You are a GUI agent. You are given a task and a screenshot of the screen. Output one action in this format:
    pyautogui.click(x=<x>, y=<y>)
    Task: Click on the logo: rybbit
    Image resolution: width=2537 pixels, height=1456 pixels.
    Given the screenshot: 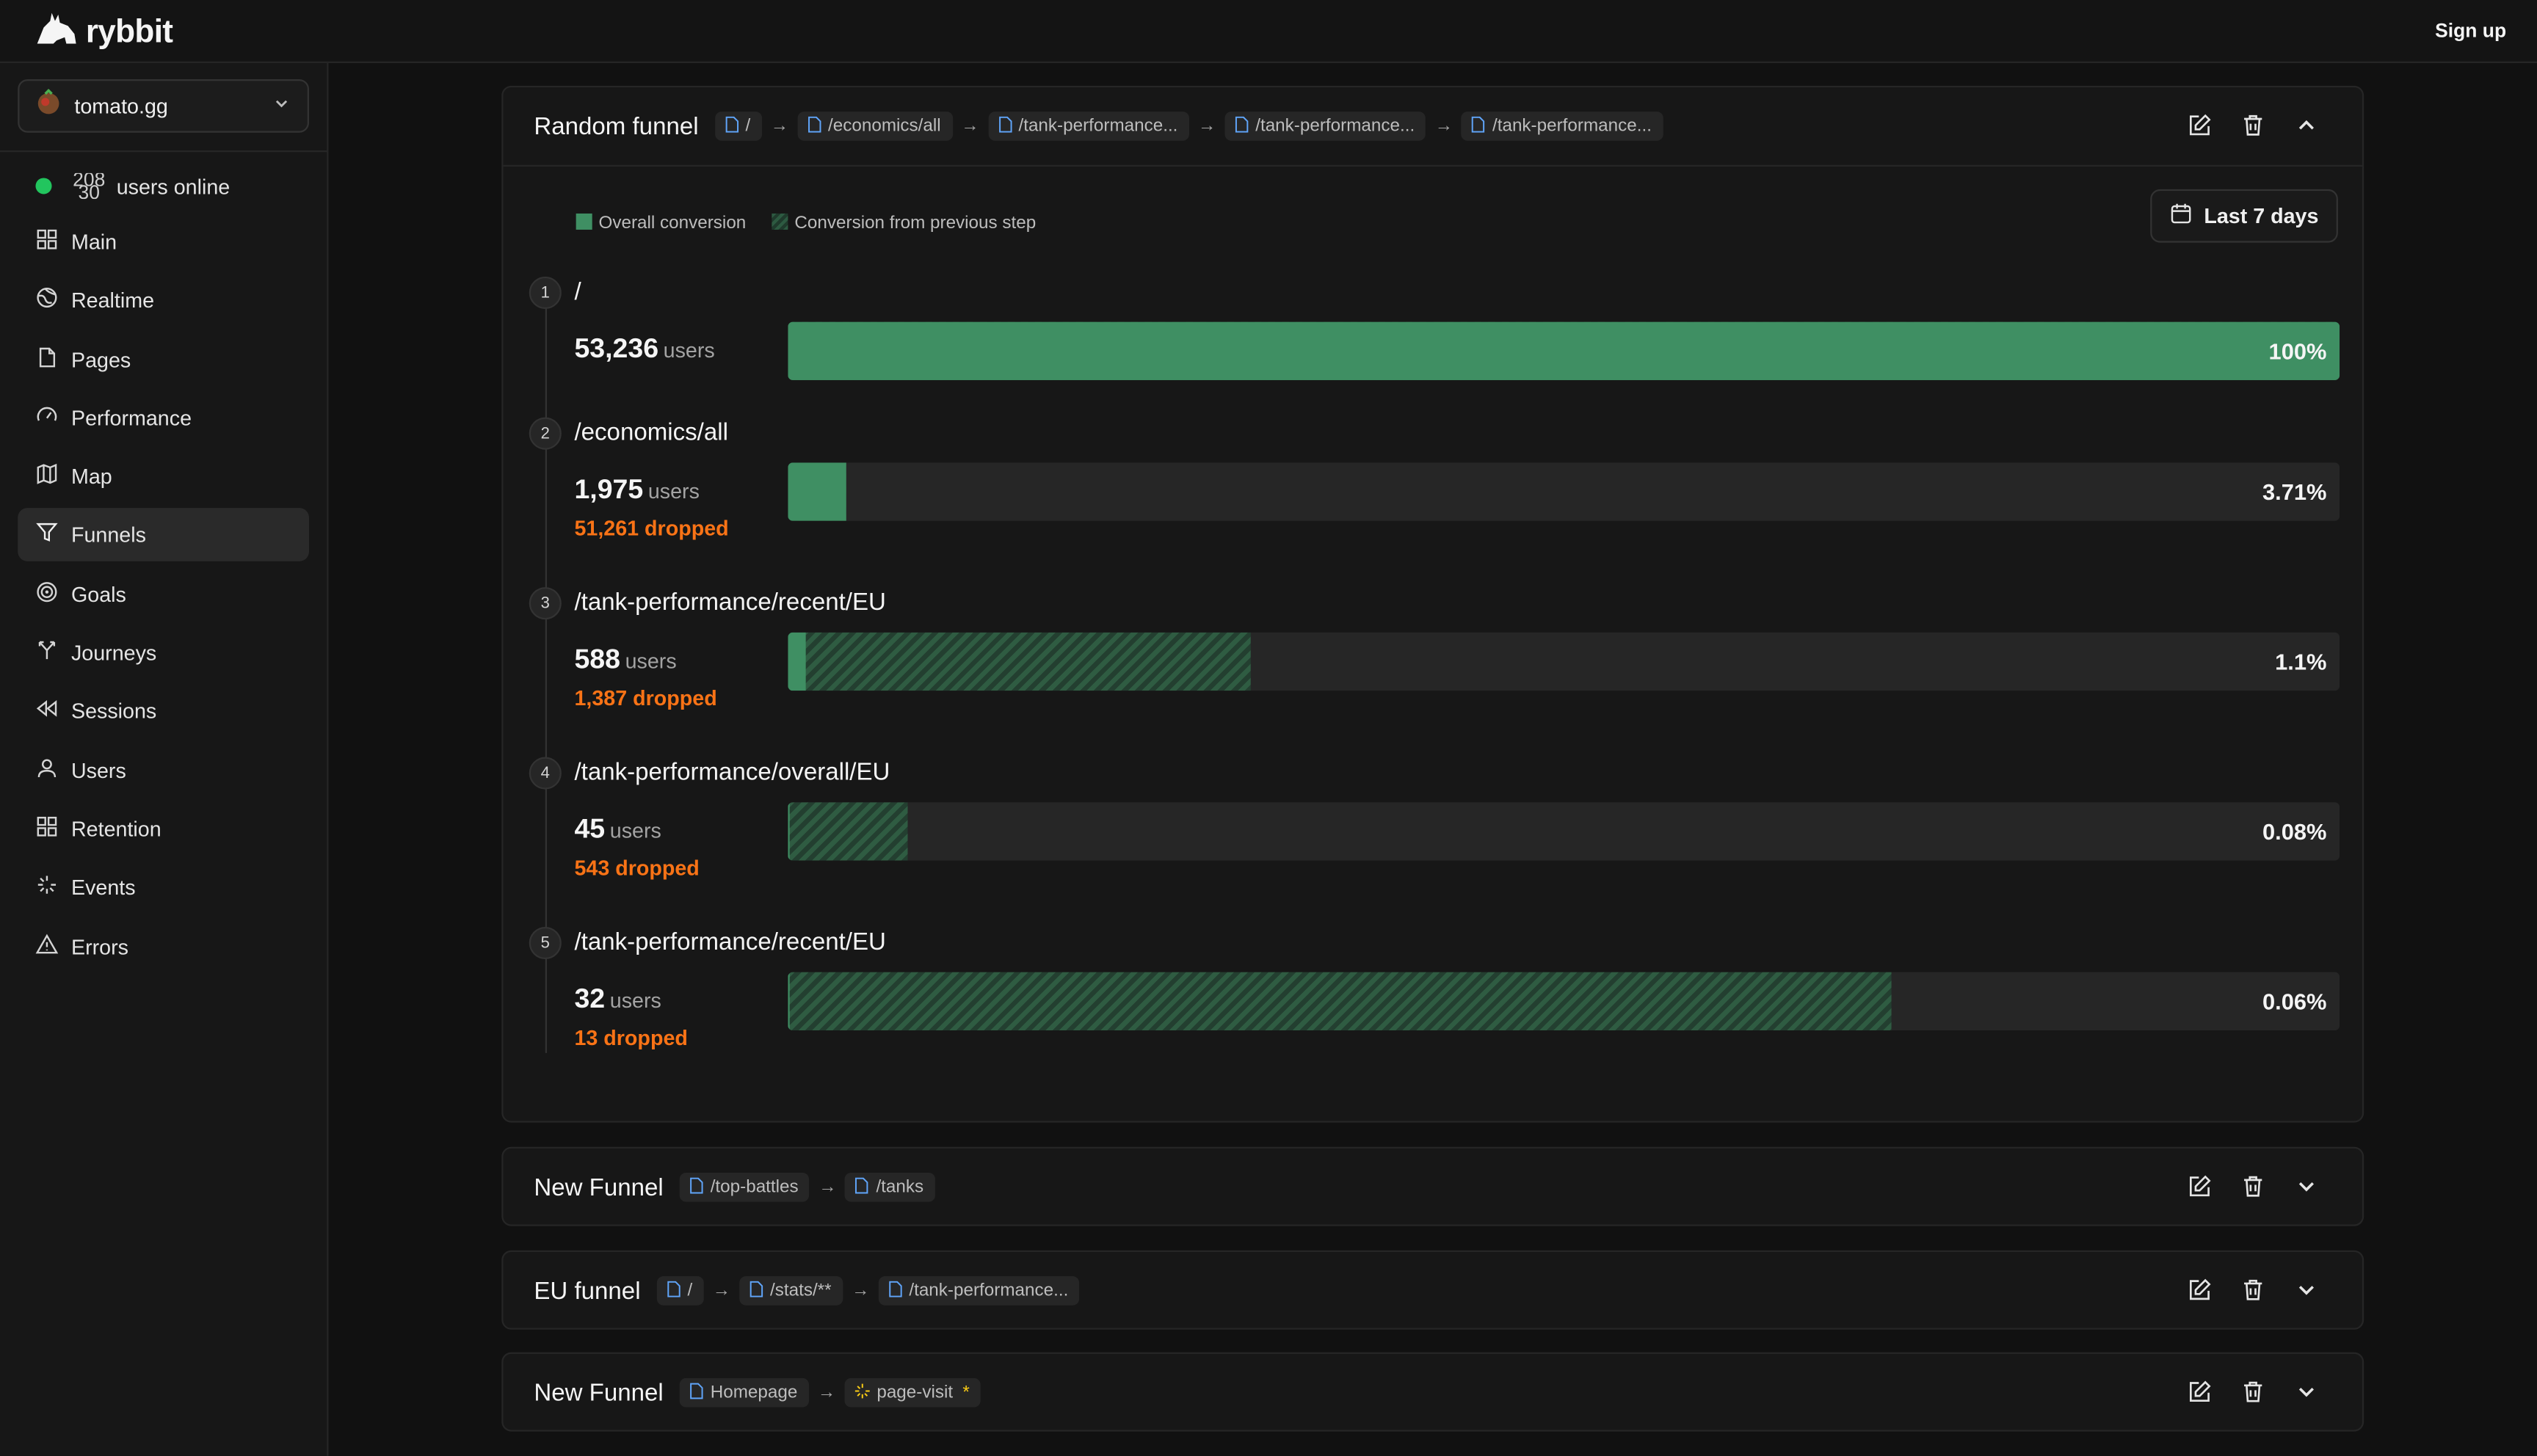 What is the action you would take?
    pyautogui.click(x=103, y=33)
    